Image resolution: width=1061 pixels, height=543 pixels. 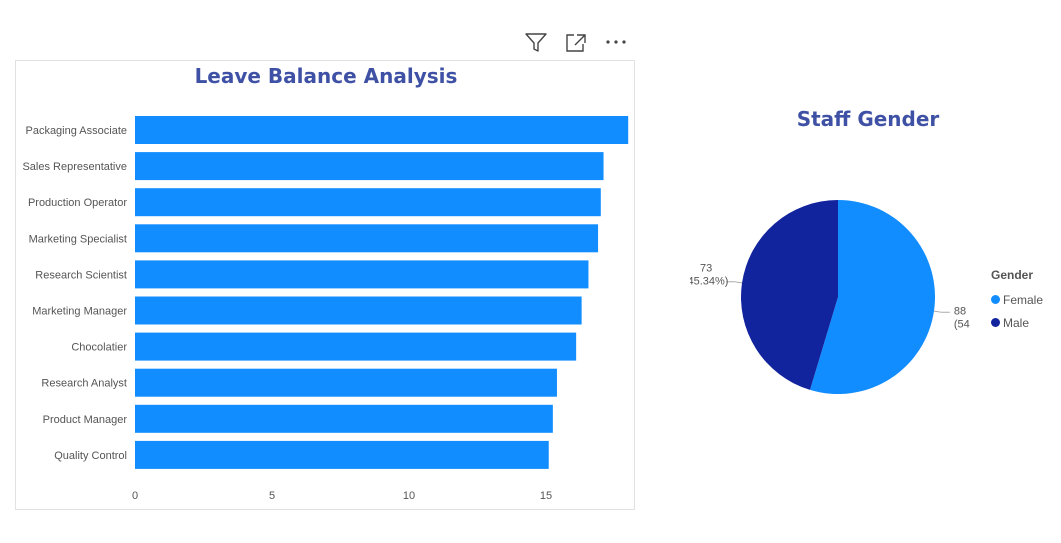 I want to click on legend-dot-male, so click(x=995, y=322).